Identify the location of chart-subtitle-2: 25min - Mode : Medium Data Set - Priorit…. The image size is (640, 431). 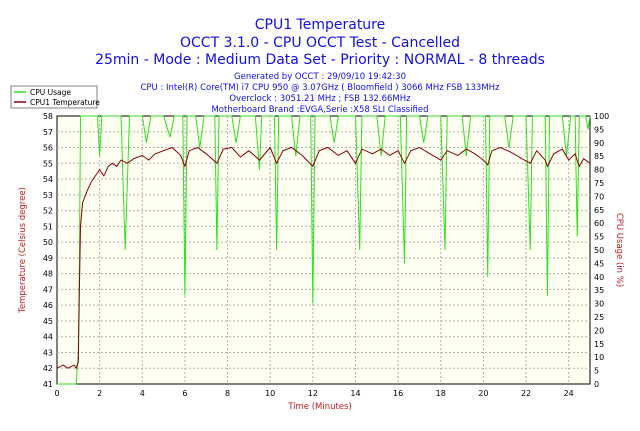
(320, 60).